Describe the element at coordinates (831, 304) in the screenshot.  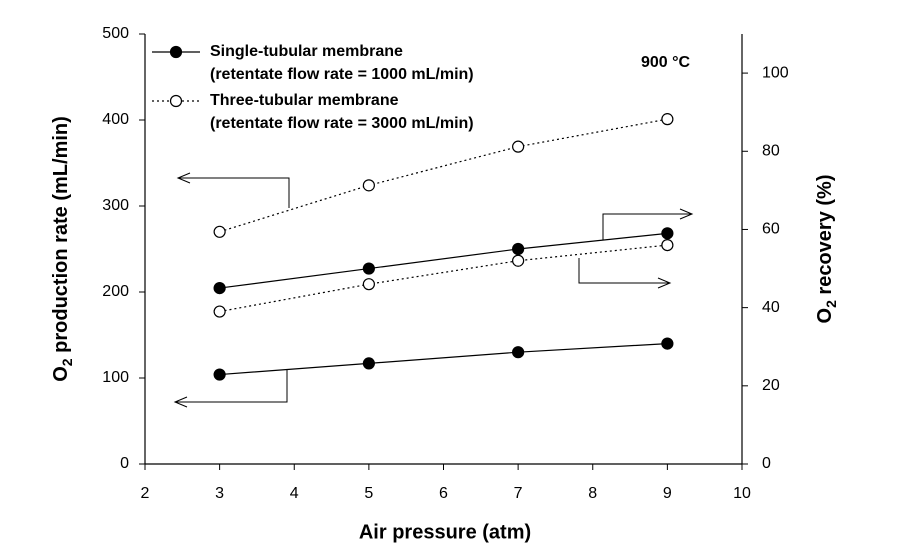
I see `y2-label-sub: 2` at that location.